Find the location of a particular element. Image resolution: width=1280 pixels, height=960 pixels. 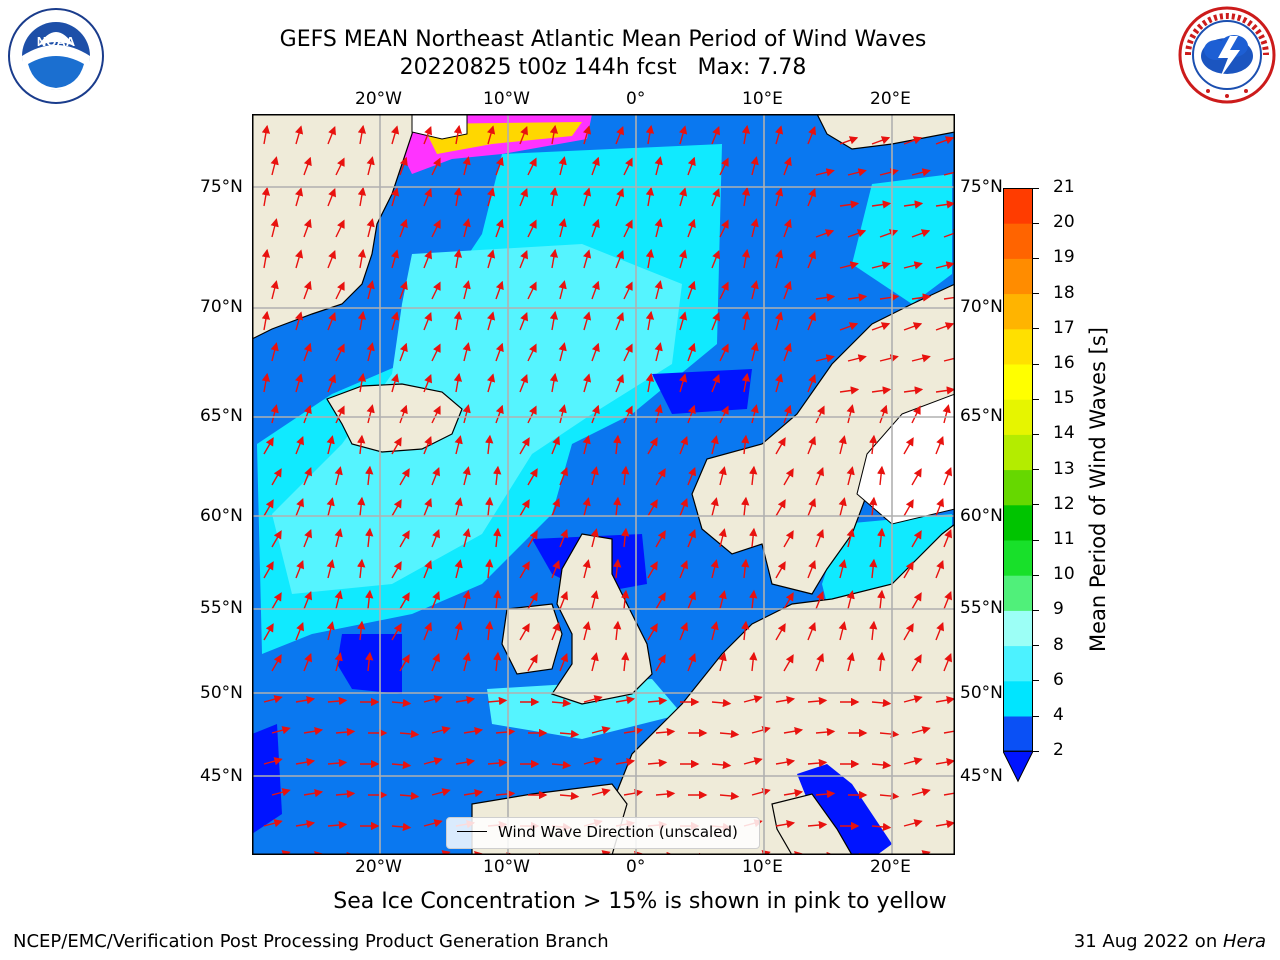

noaa-logo-text: NOAA is located at coordinates (56, 41).